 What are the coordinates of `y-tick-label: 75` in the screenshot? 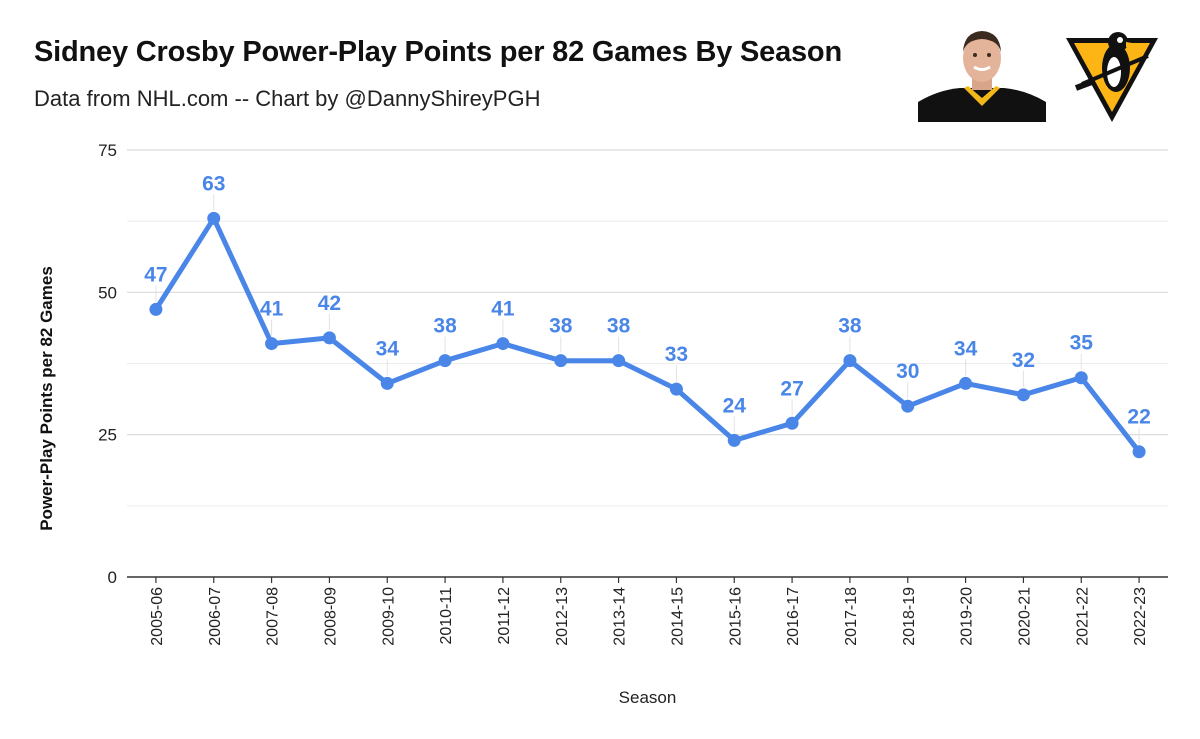 It's located at (107, 150).